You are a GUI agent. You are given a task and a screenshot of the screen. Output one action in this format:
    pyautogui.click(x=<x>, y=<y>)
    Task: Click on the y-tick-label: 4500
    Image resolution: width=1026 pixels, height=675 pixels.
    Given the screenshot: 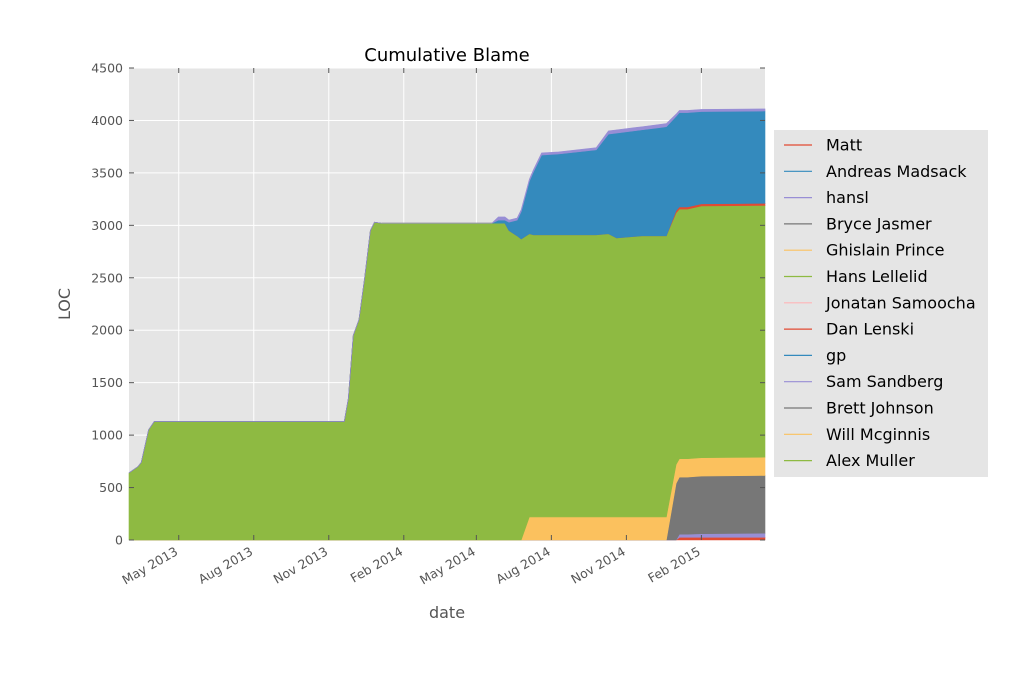 What is the action you would take?
    pyautogui.click(x=107, y=68)
    